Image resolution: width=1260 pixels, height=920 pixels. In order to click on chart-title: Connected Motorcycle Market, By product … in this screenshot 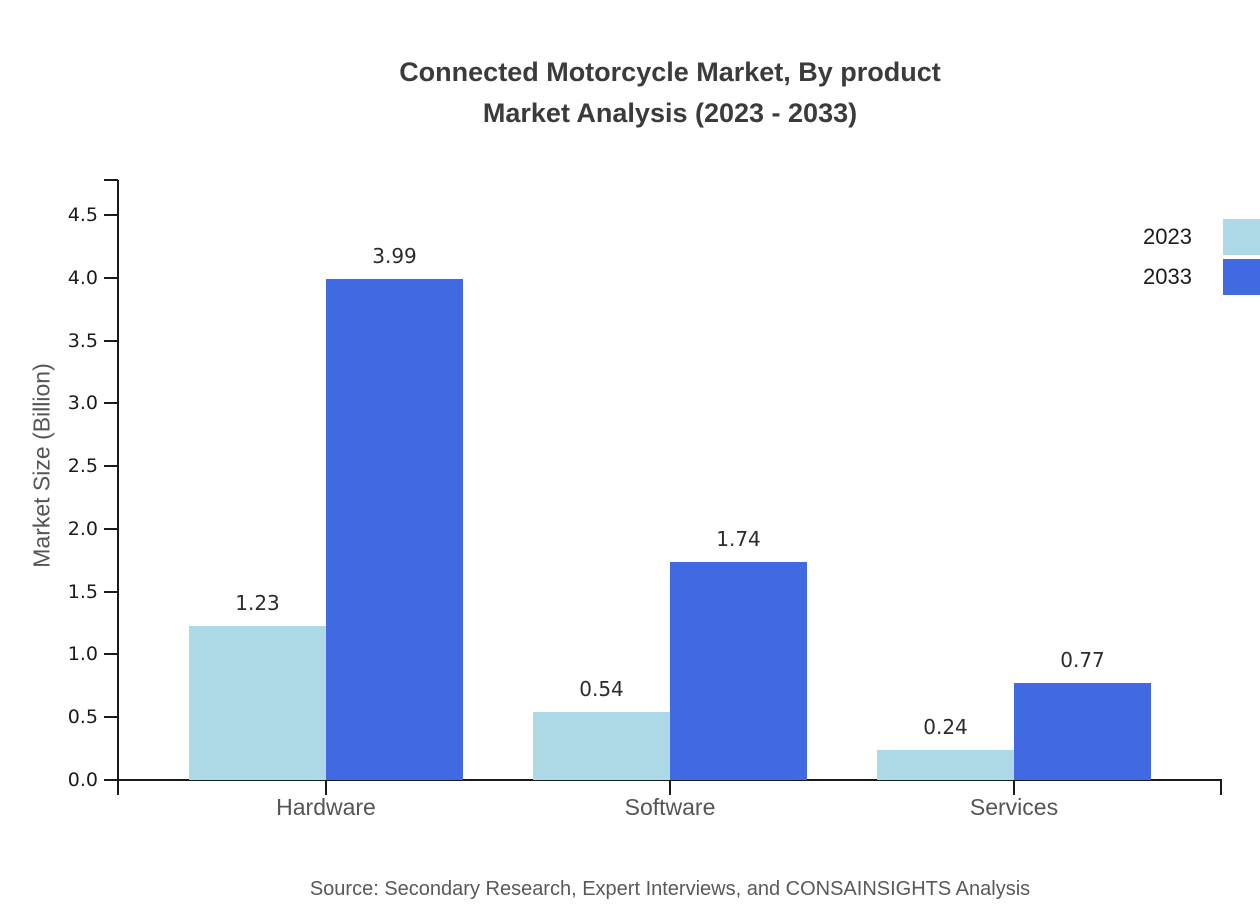, I will do `click(670, 93)`.